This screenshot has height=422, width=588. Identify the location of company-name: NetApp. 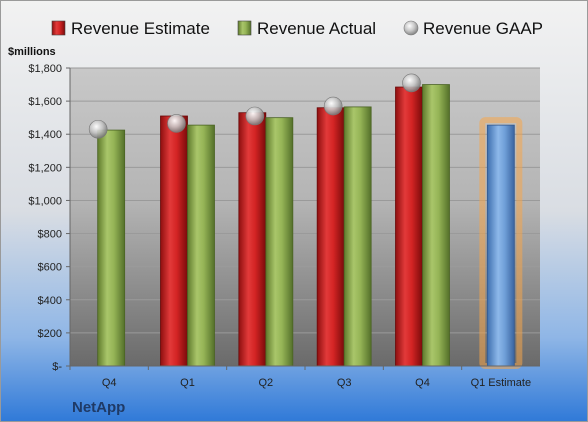
(98, 407).